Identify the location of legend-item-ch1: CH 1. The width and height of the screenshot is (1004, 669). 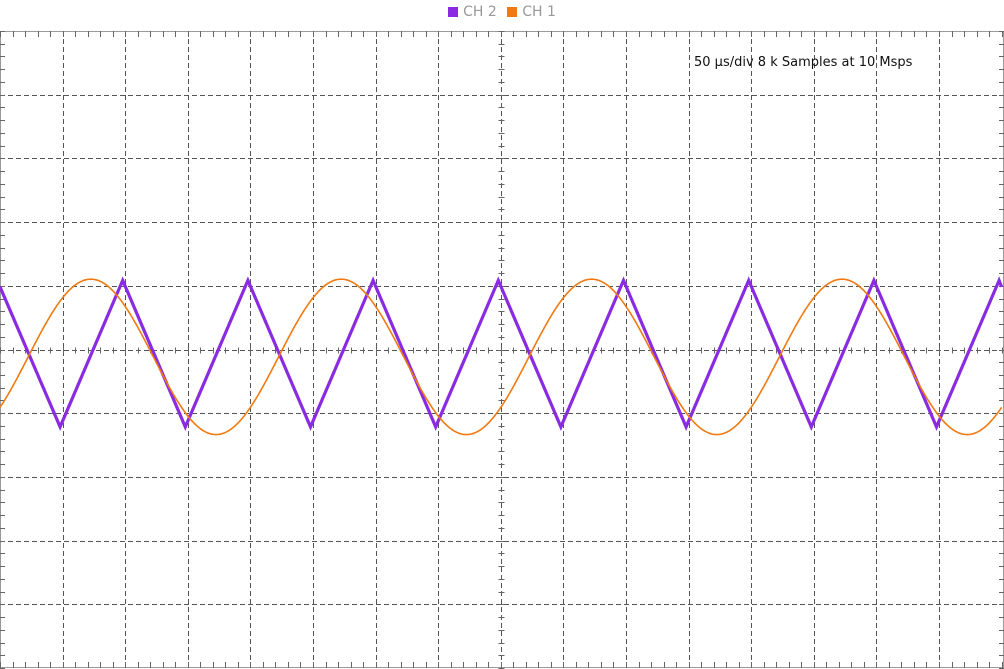
(531, 12).